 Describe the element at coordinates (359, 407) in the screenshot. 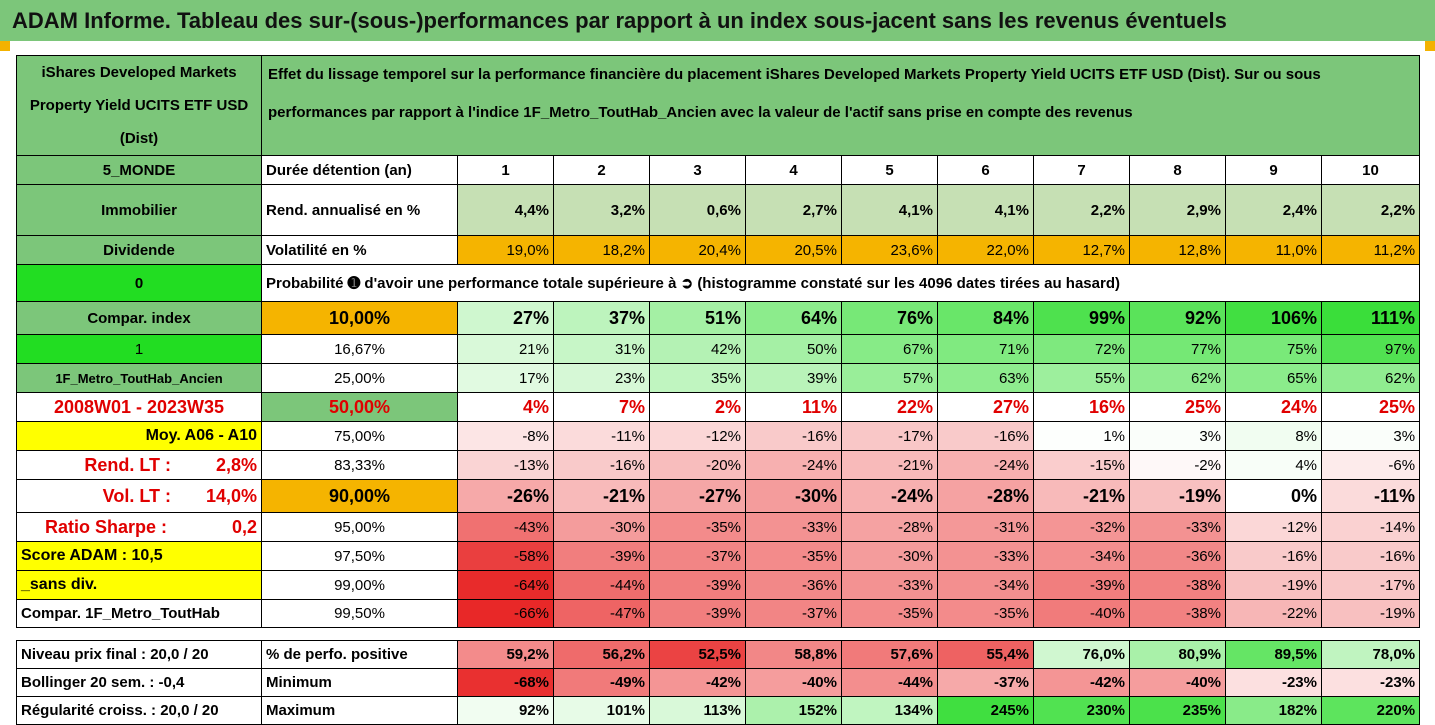

I see `percentile-cell: 50,00%` at that location.